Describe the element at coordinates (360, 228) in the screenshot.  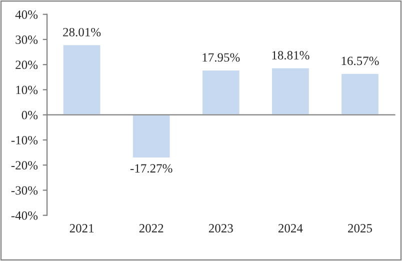
I see `x-tick-label: 2025` at that location.